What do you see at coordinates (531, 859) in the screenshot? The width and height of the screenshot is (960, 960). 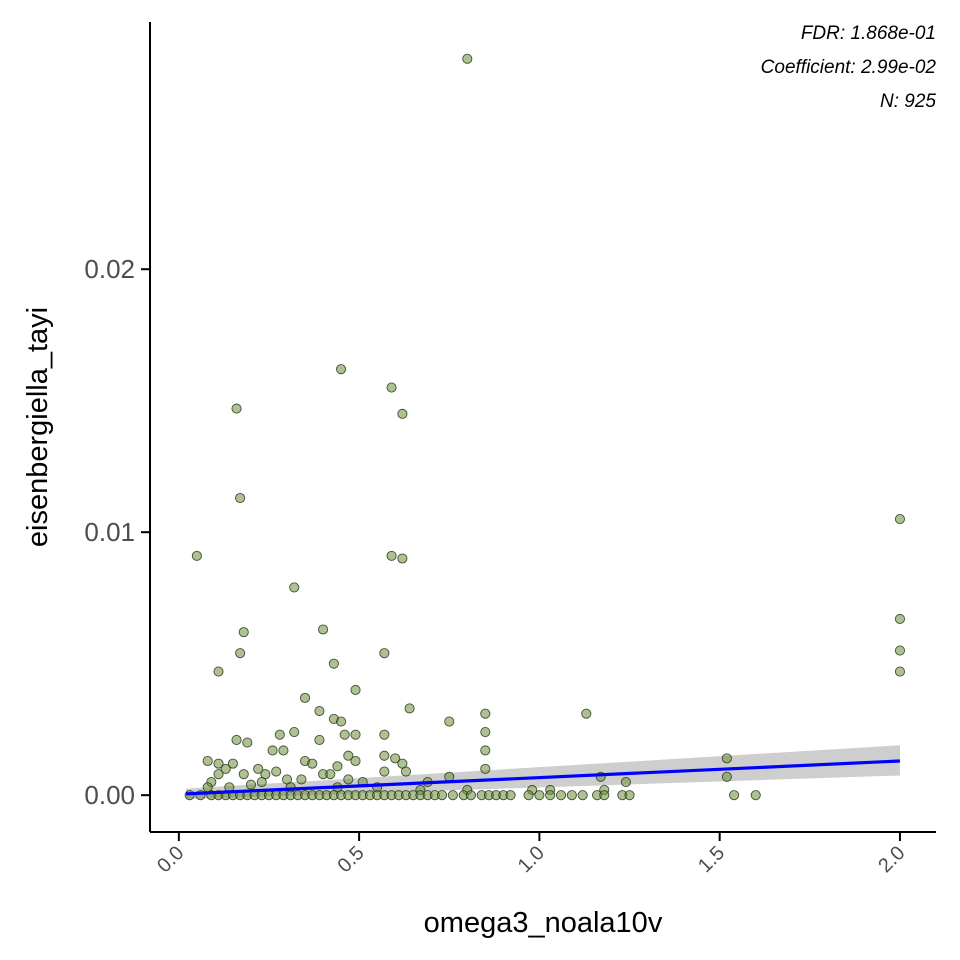 I see `x-tick-label: 1.0` at bounding box center [531, 859].